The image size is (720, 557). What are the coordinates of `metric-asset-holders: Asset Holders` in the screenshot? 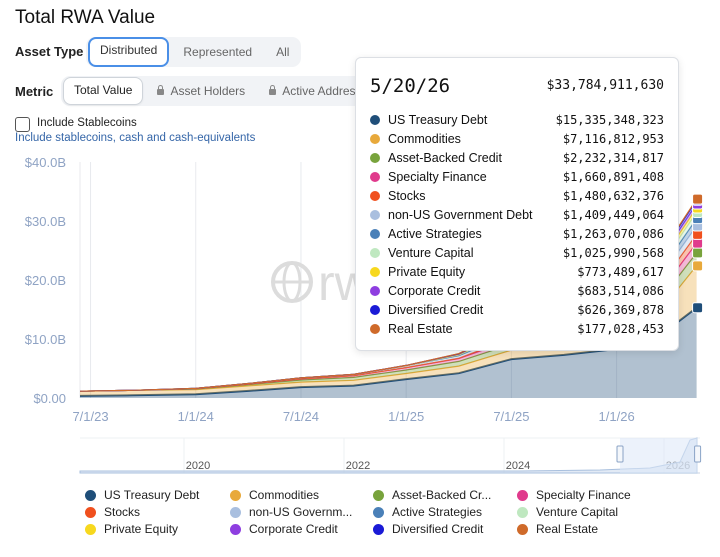 It's located at (201, 91).